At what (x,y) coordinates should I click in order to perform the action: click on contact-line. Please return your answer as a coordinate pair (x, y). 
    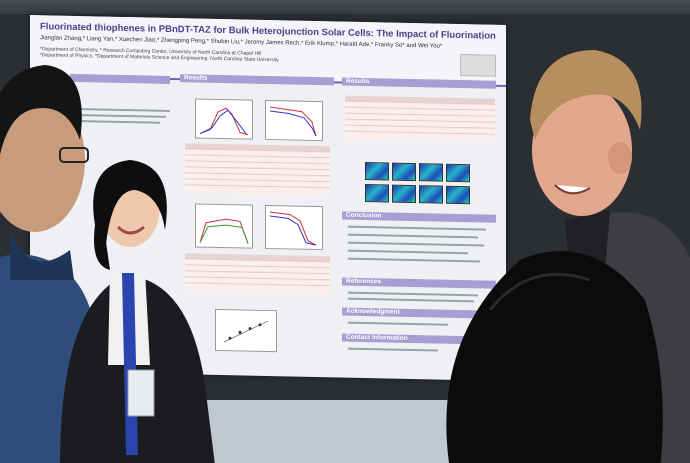
    Looking at the image, I should click on (393, 349).